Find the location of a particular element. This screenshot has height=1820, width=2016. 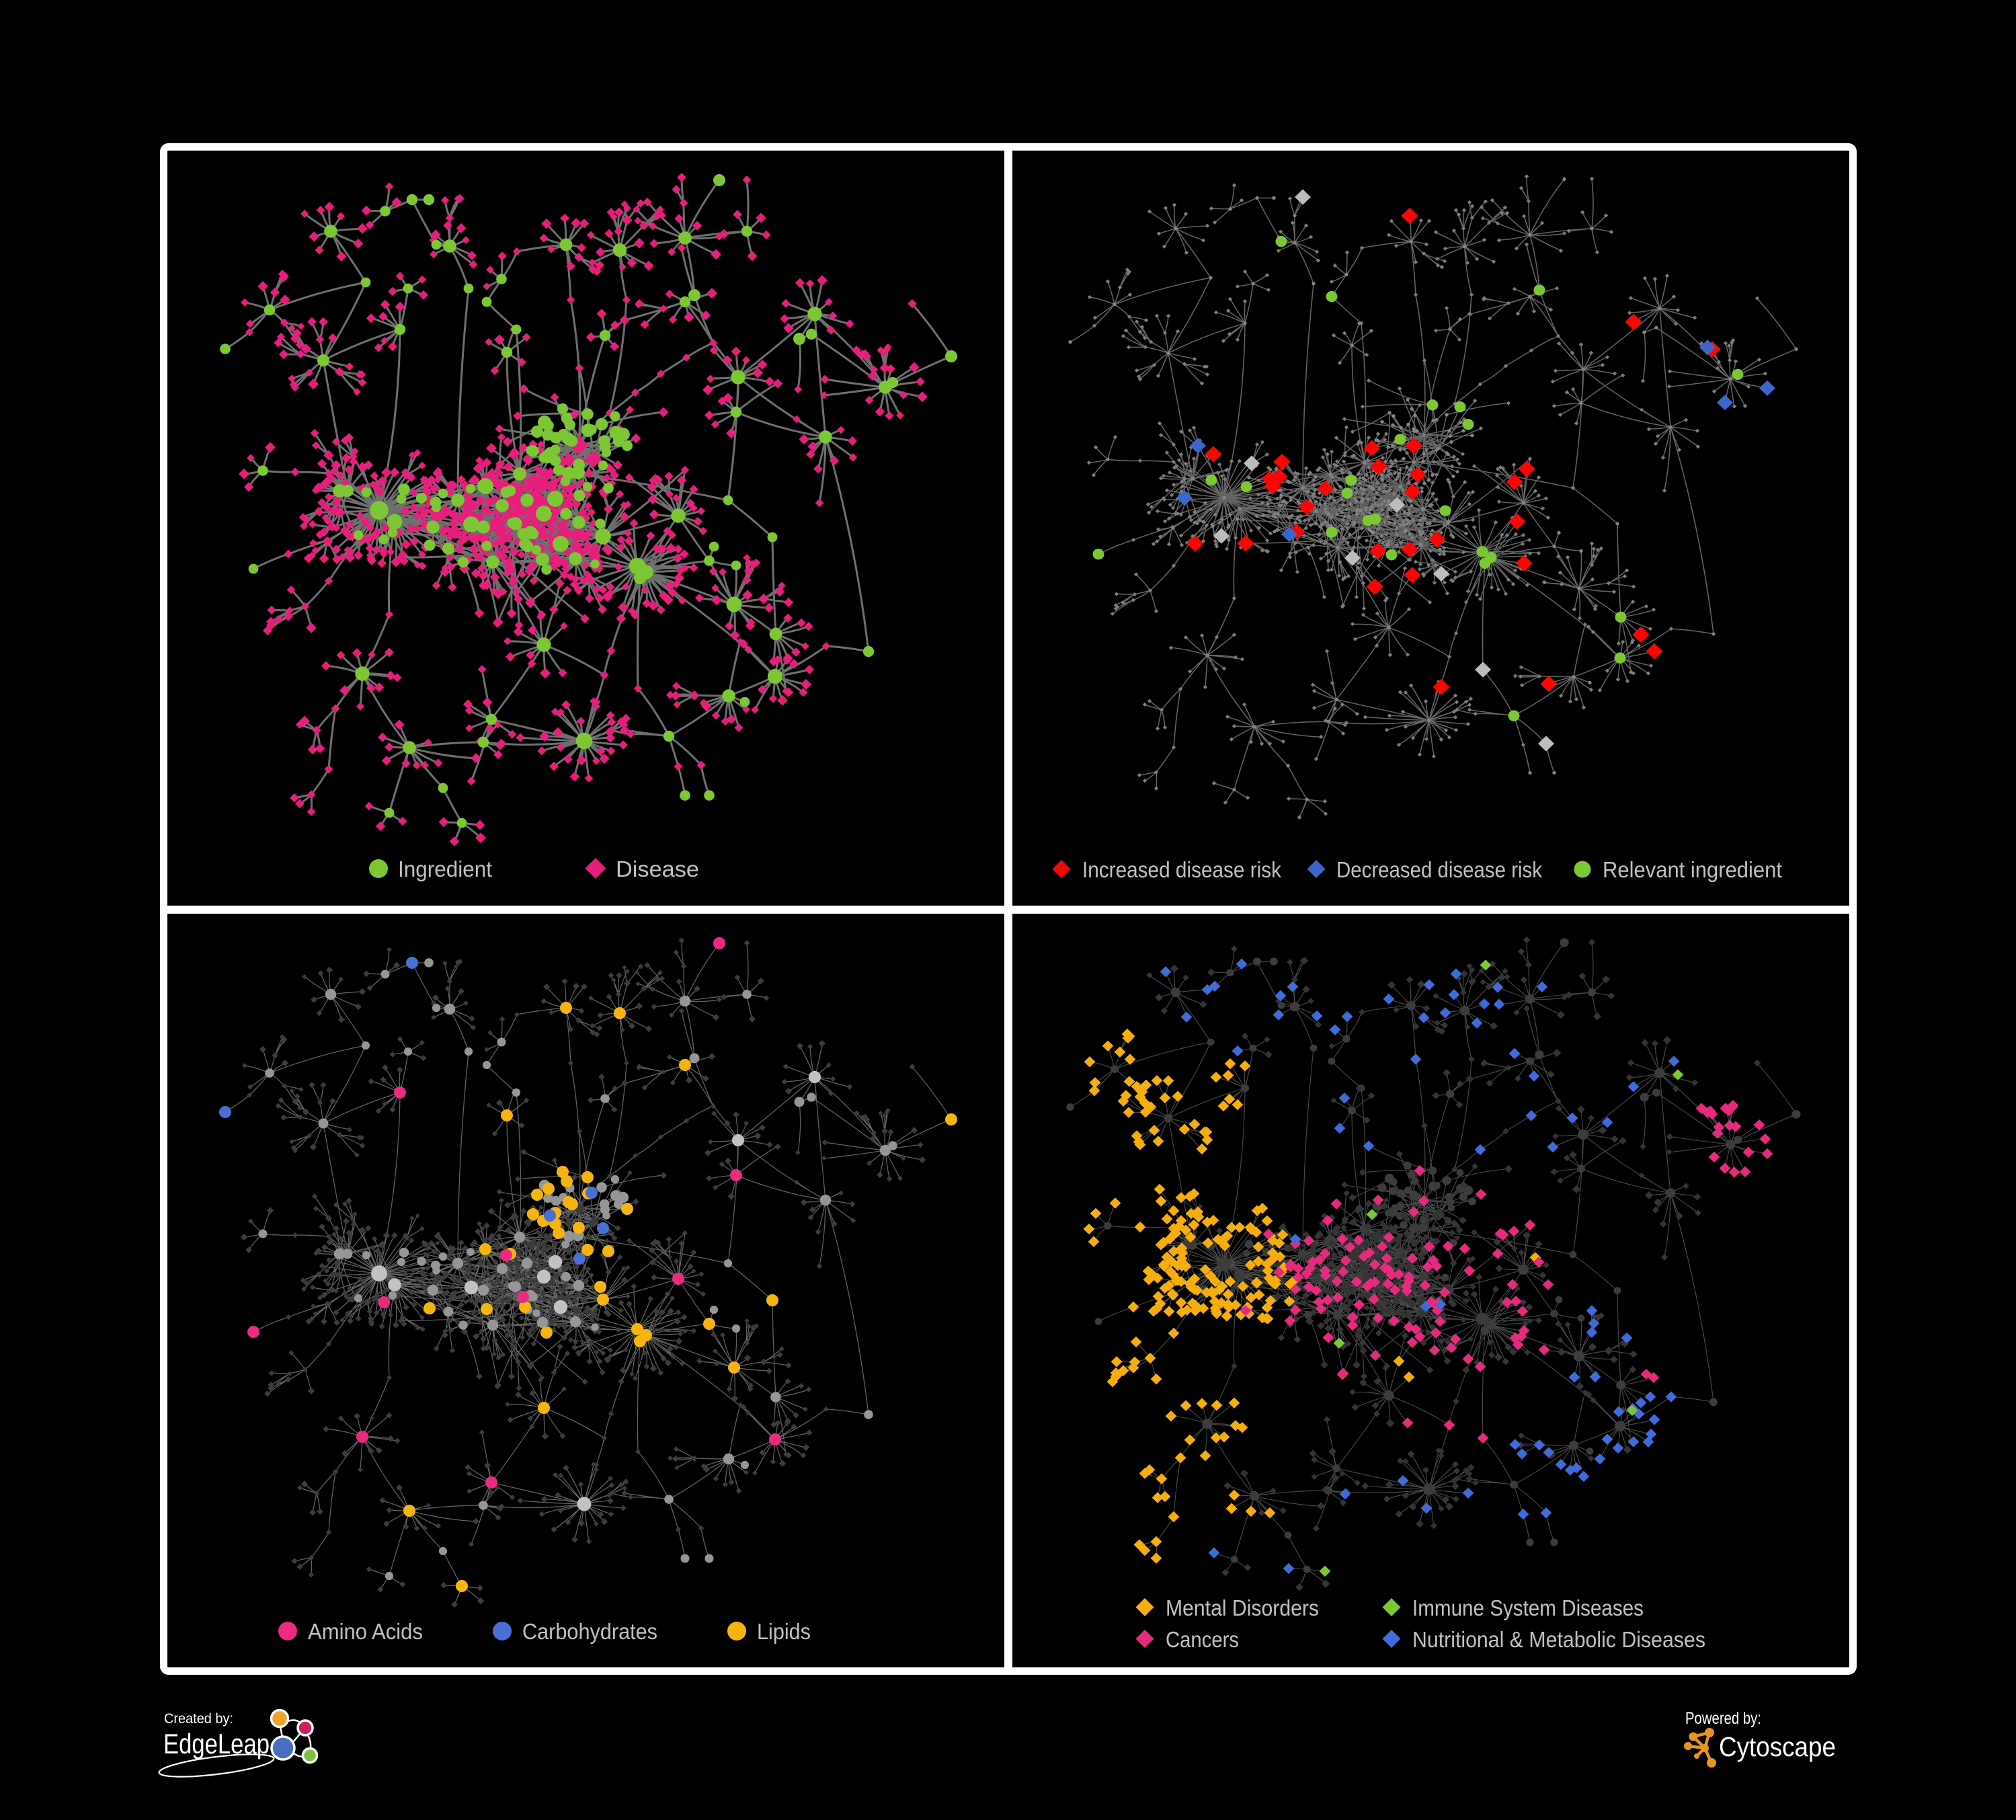

svg-text: Mental Disorders is located at coordinates (1242, 1607).